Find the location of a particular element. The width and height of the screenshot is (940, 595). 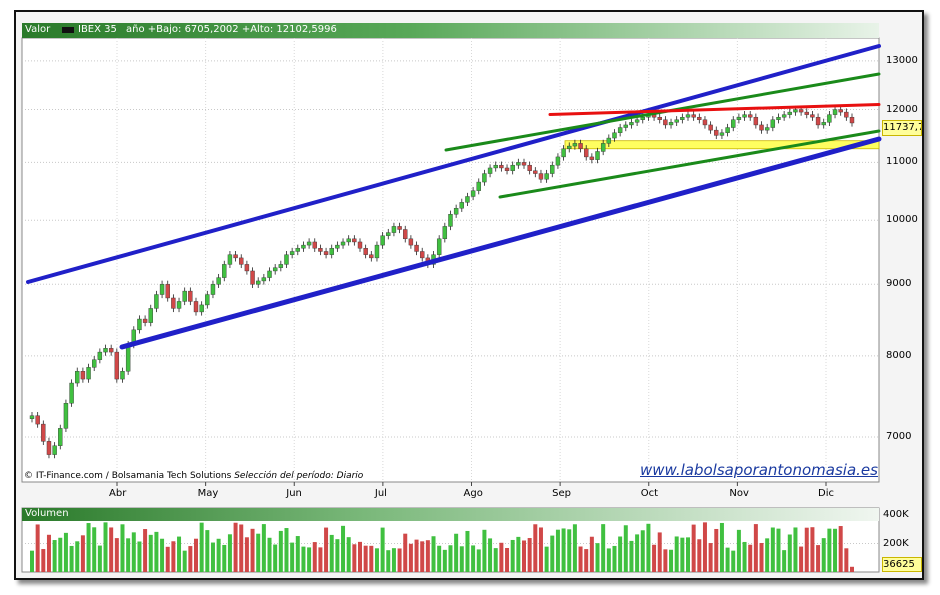

x-tick-label: Sep is located at coordinates (561, 493).